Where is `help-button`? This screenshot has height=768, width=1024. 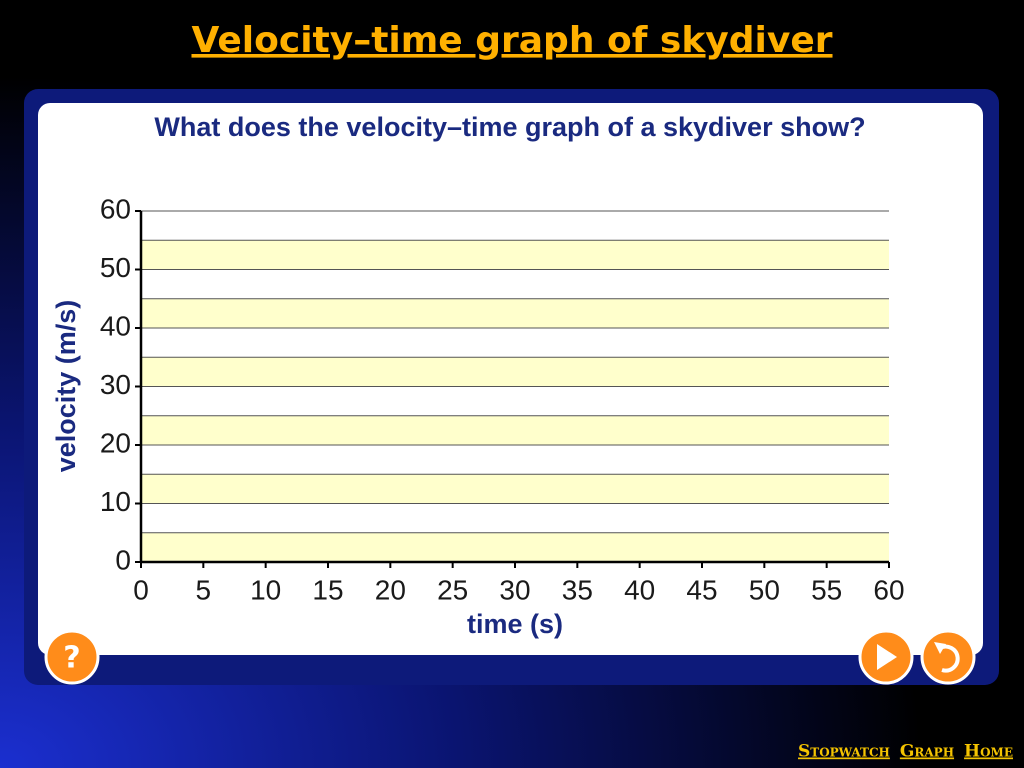
help-button is located at coordinates (72, 657).